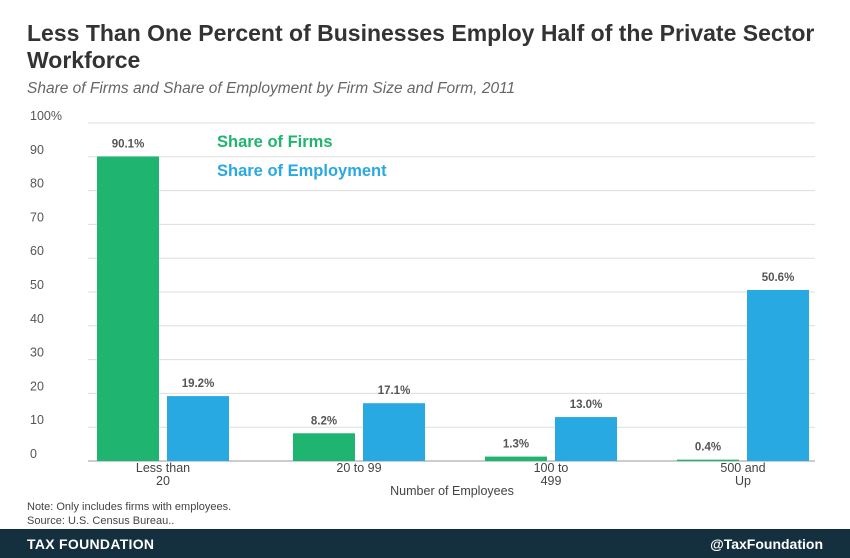 The height and width of the screenshot is (558, 850). Describe the element at coordinates (37, 251) in the screenshot. I see `y-tick-label: 60` at that location.